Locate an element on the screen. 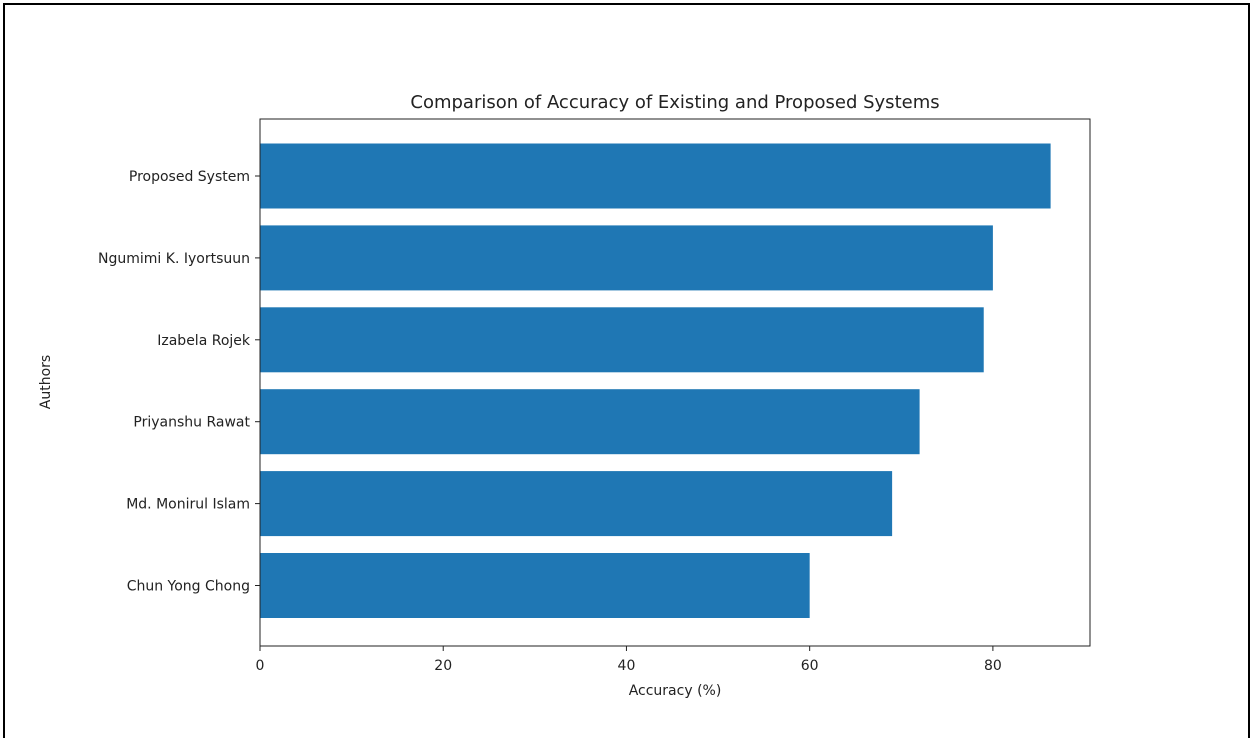  y-tick-label: Izabela Rojek is located at coordinates (204, 341).